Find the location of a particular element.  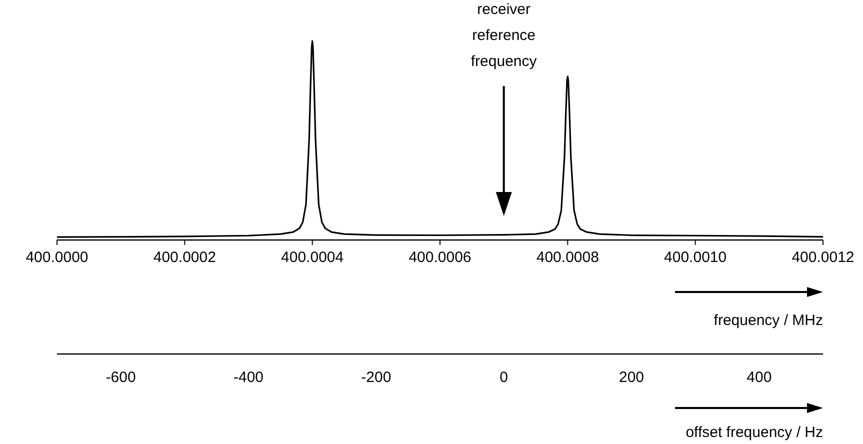

x2-tick-label: 400 is located at coordinates (759, 377).